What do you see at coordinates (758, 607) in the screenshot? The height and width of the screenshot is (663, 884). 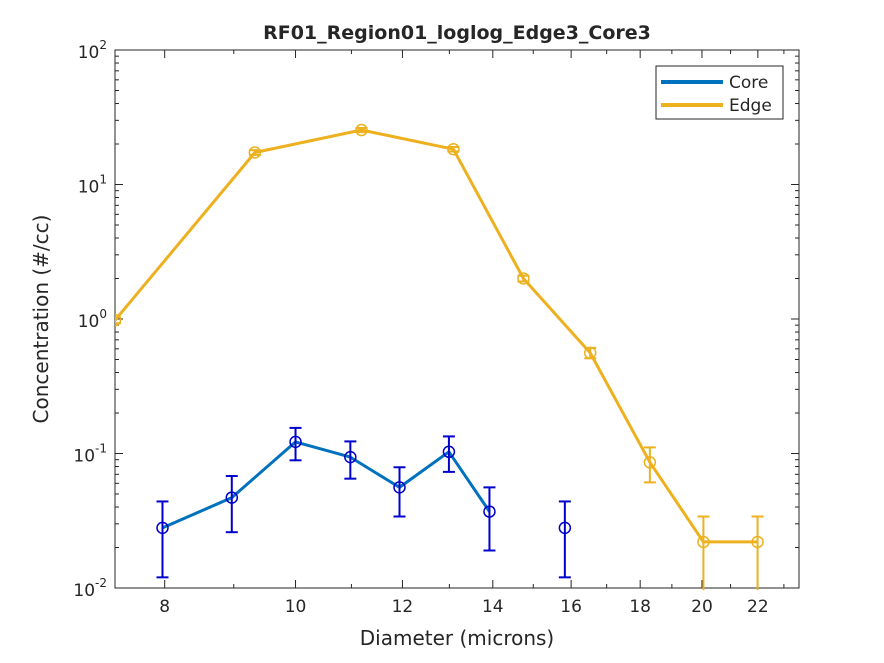 I see `x-tick-label: 22` at bounding box center [758, 607].